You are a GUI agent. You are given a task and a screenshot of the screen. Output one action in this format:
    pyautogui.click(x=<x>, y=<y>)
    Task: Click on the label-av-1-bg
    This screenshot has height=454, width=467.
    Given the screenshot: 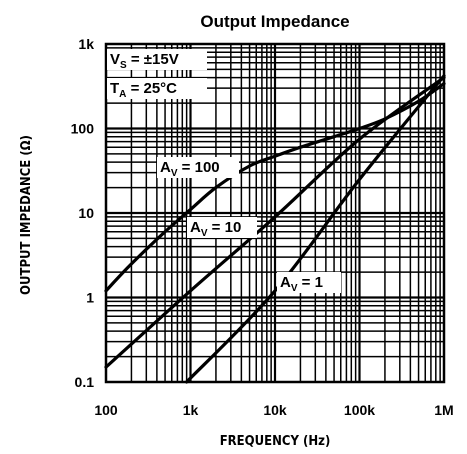 What is the action you would take?
    pyautogui.click(x=309, y=282)
    